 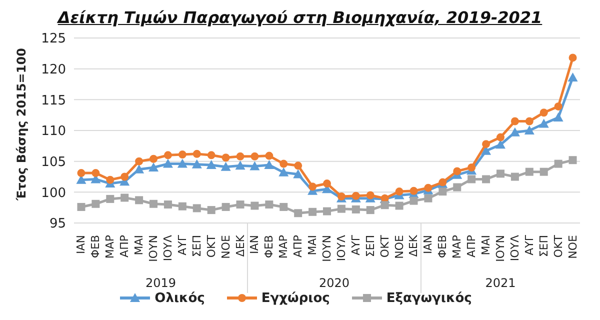 What do you see at coordinates (300, 18) in the screenshot?
I see `chart-title: Δείκτη Τιμών Παραγωγού στη Βιομηχανία, 2019-2021` at bounding box center [300, 18].